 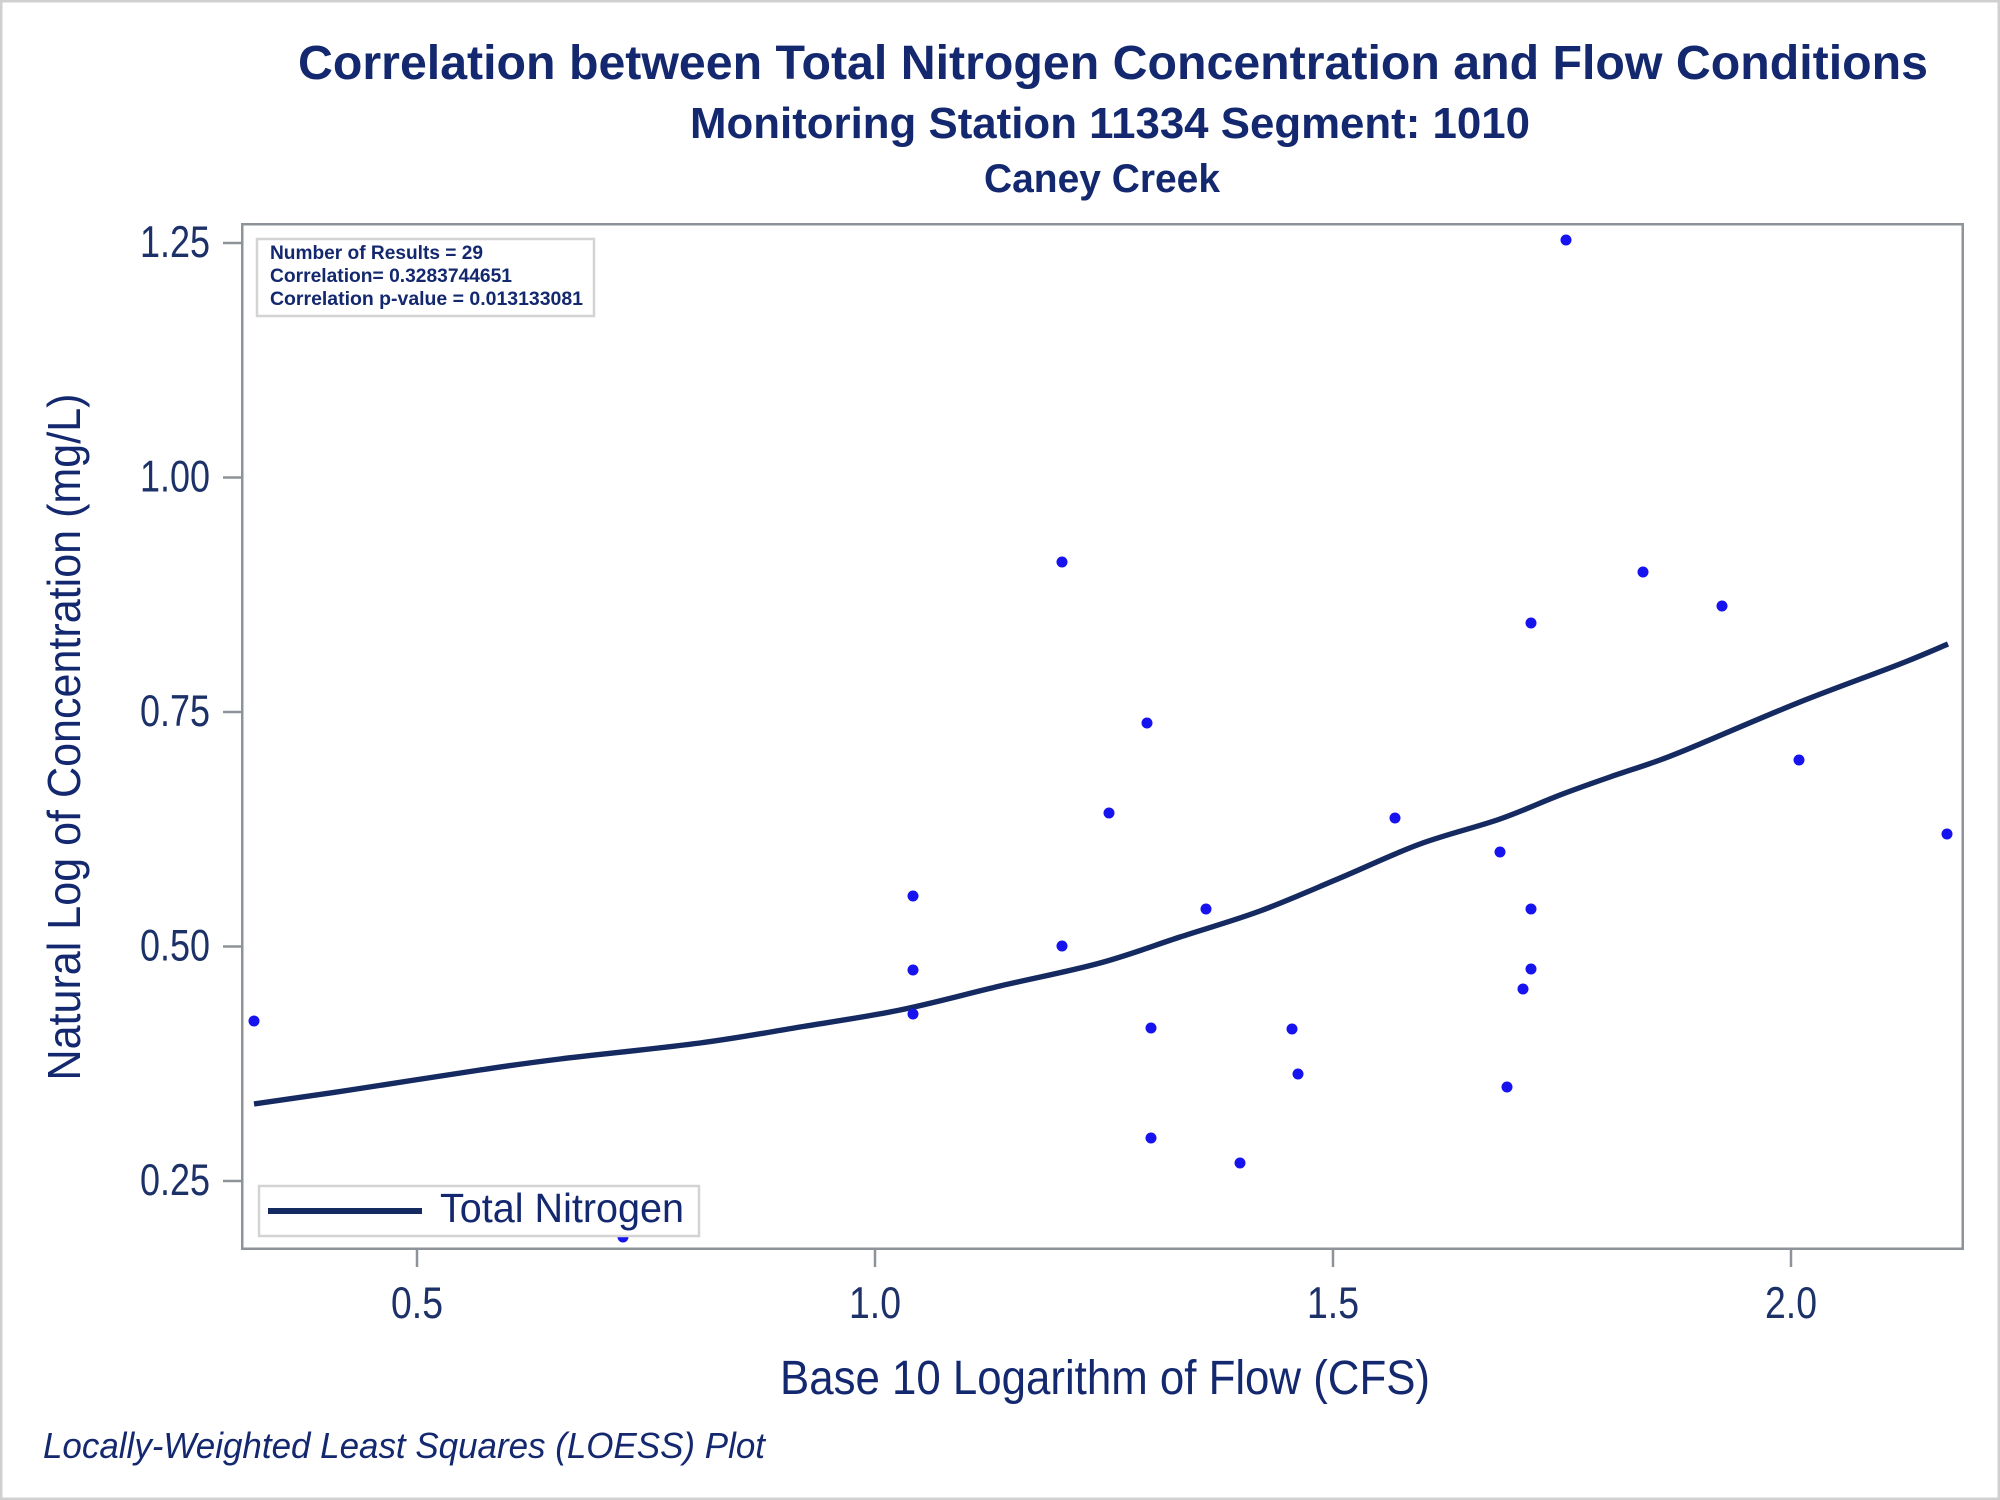 I want to click on svg-text: 0.5, so click(x=417, y=1303).